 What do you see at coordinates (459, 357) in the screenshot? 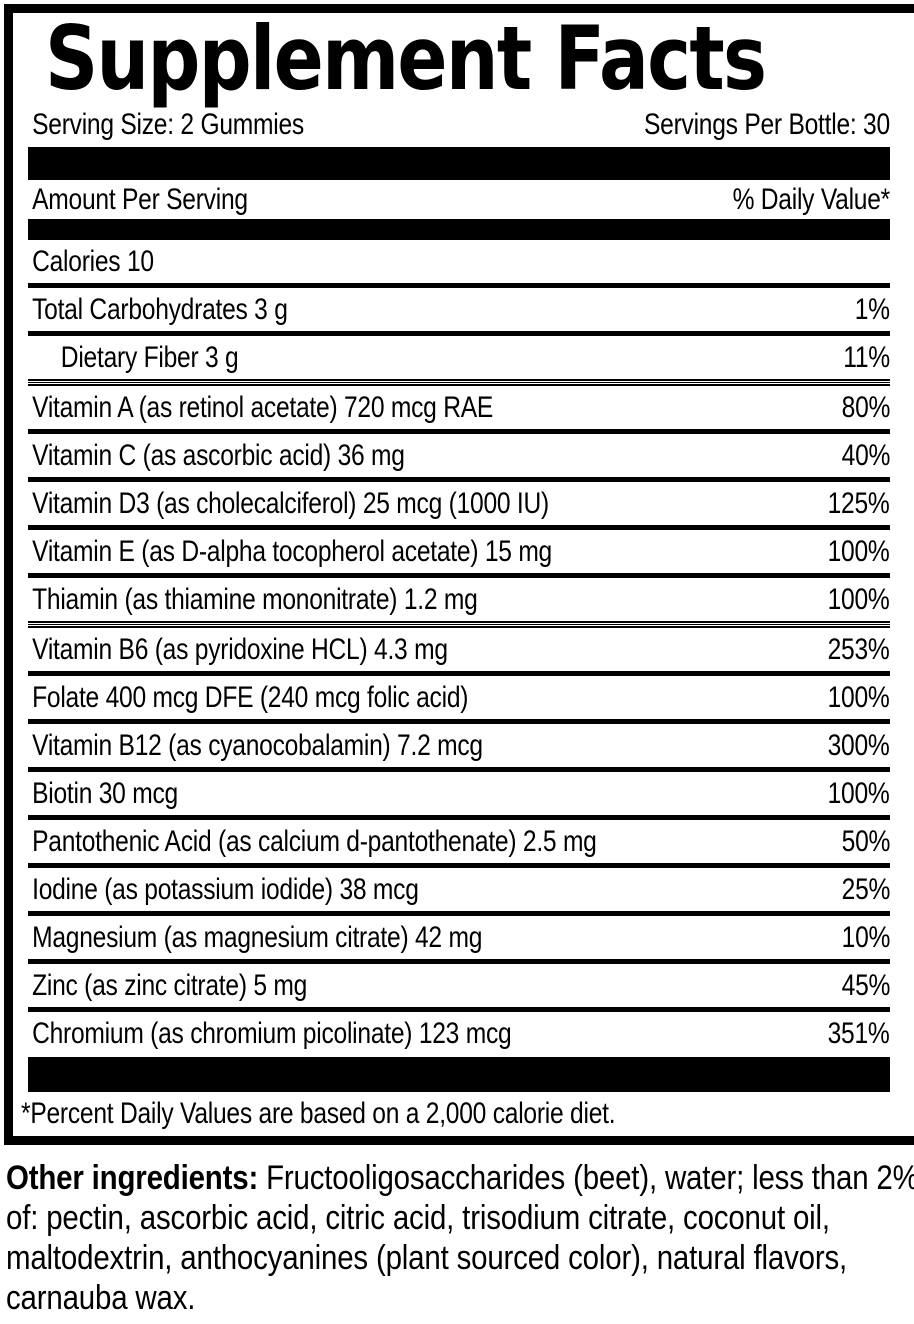
I see `nutrient-row: Dietary Fiber 3 g 11%` at bounding box center [459, 357].